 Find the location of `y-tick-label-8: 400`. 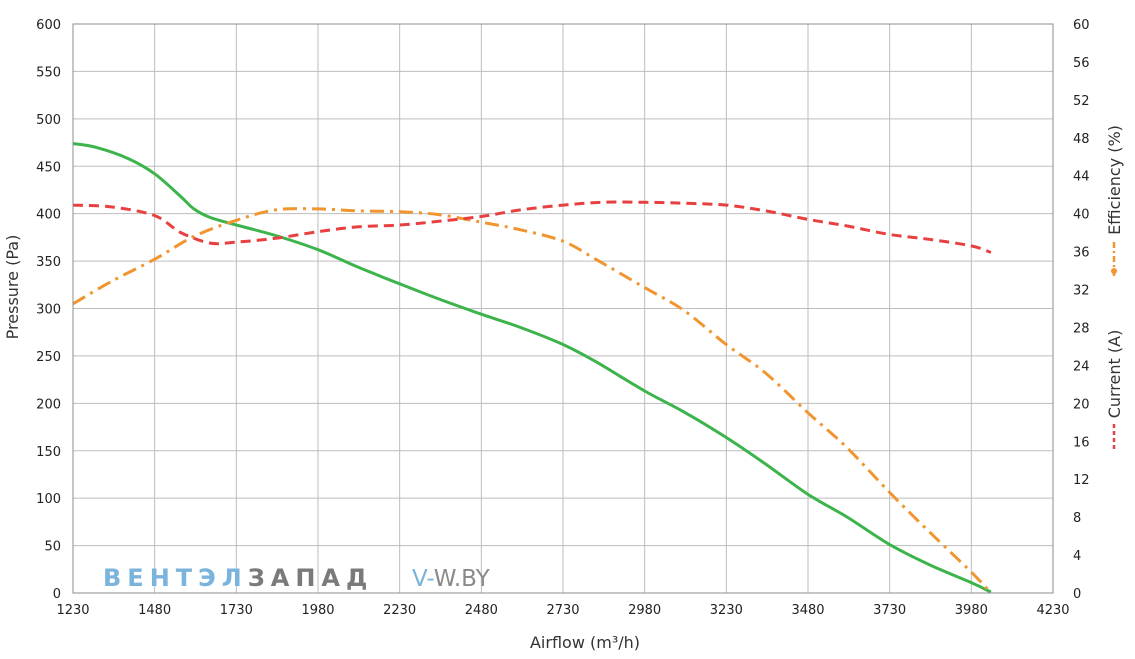

y-tick-label-8: 400 is located at coordinates (48, 215).